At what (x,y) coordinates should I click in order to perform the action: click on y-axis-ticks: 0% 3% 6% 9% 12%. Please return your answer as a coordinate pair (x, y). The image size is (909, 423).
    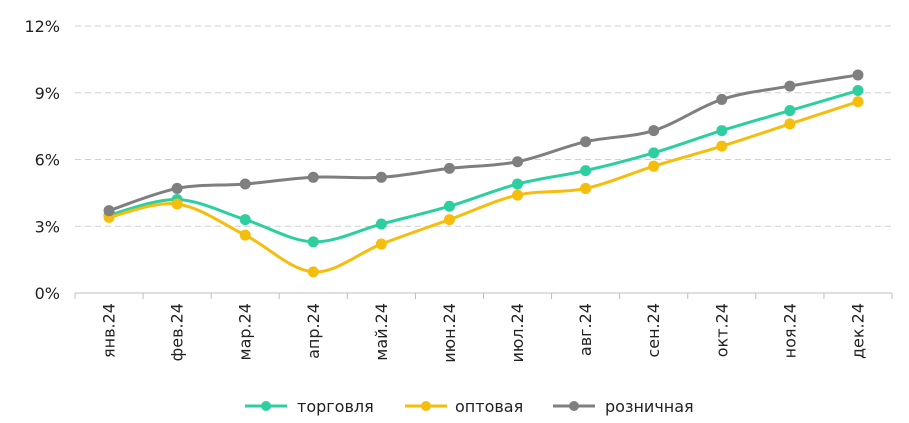
    Looking at the image, I should click on (42, 160).